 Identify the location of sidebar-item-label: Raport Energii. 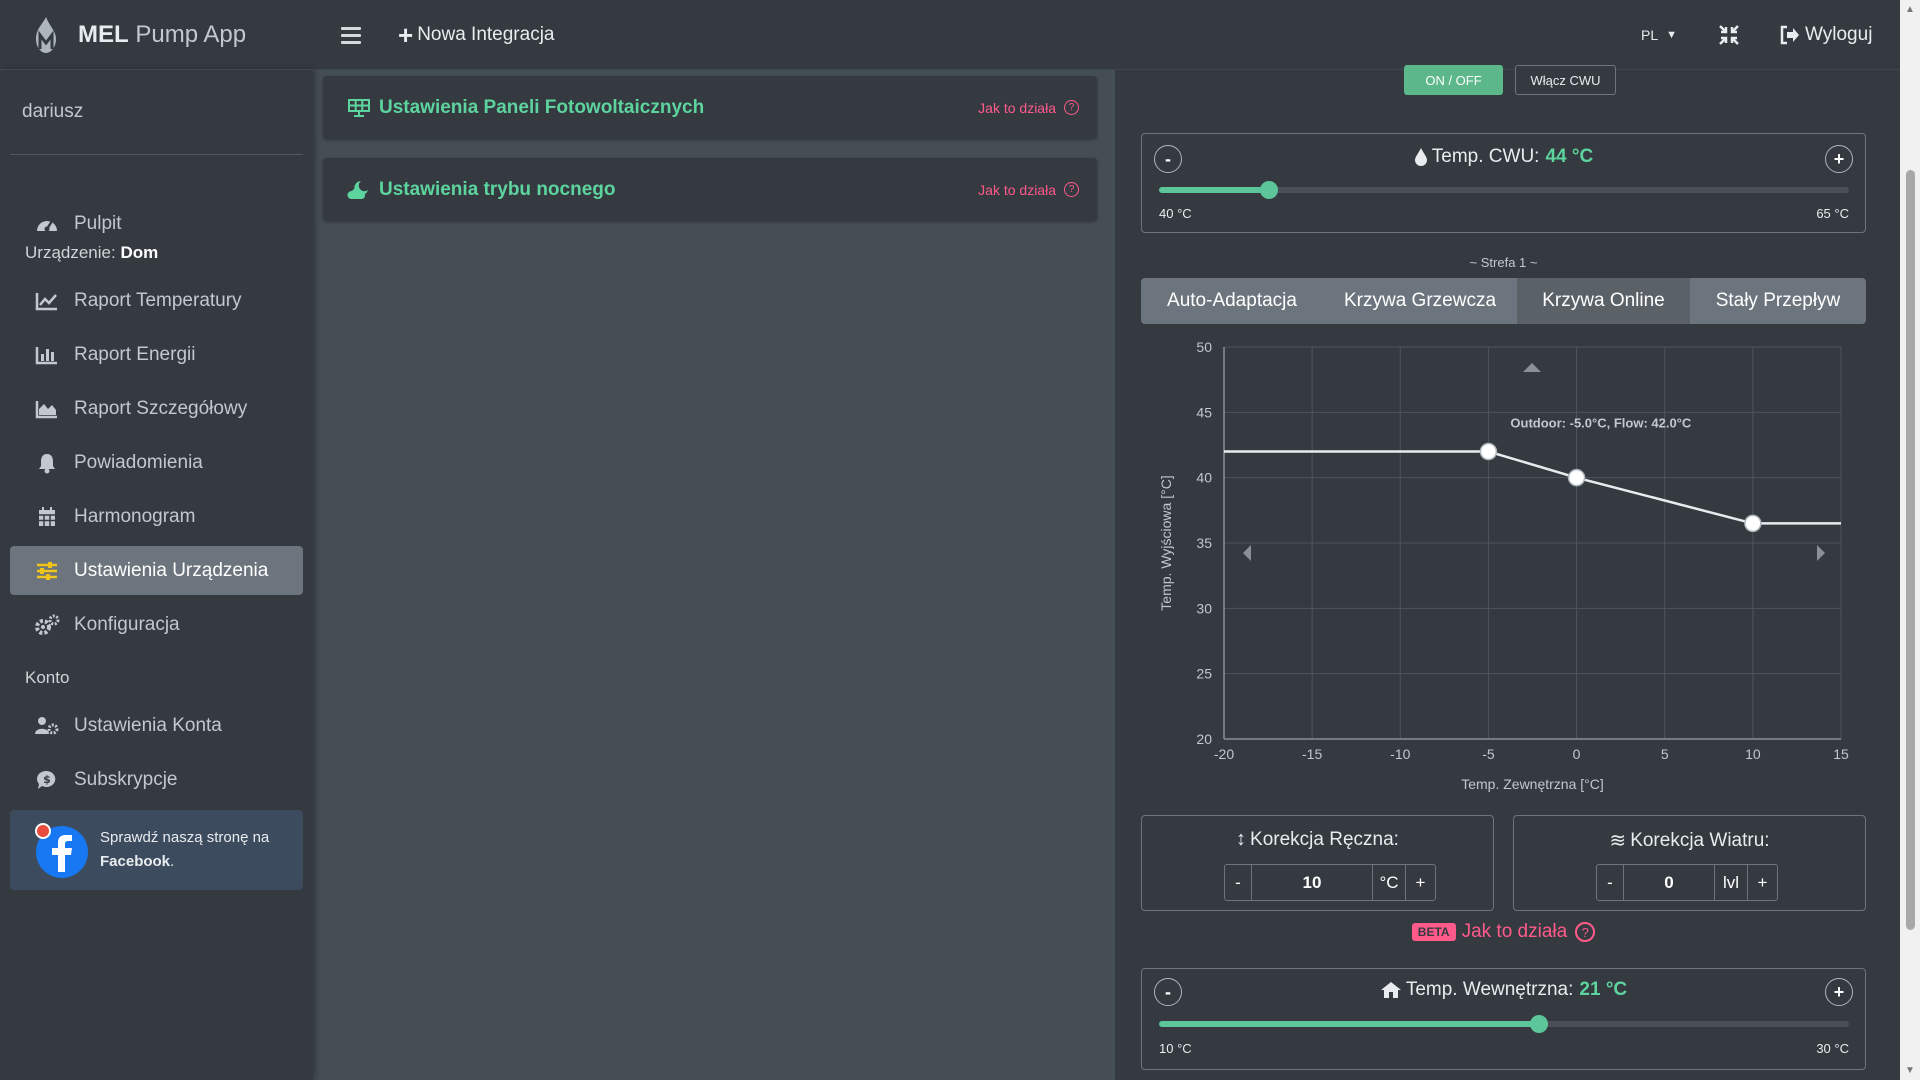
(135, 354).